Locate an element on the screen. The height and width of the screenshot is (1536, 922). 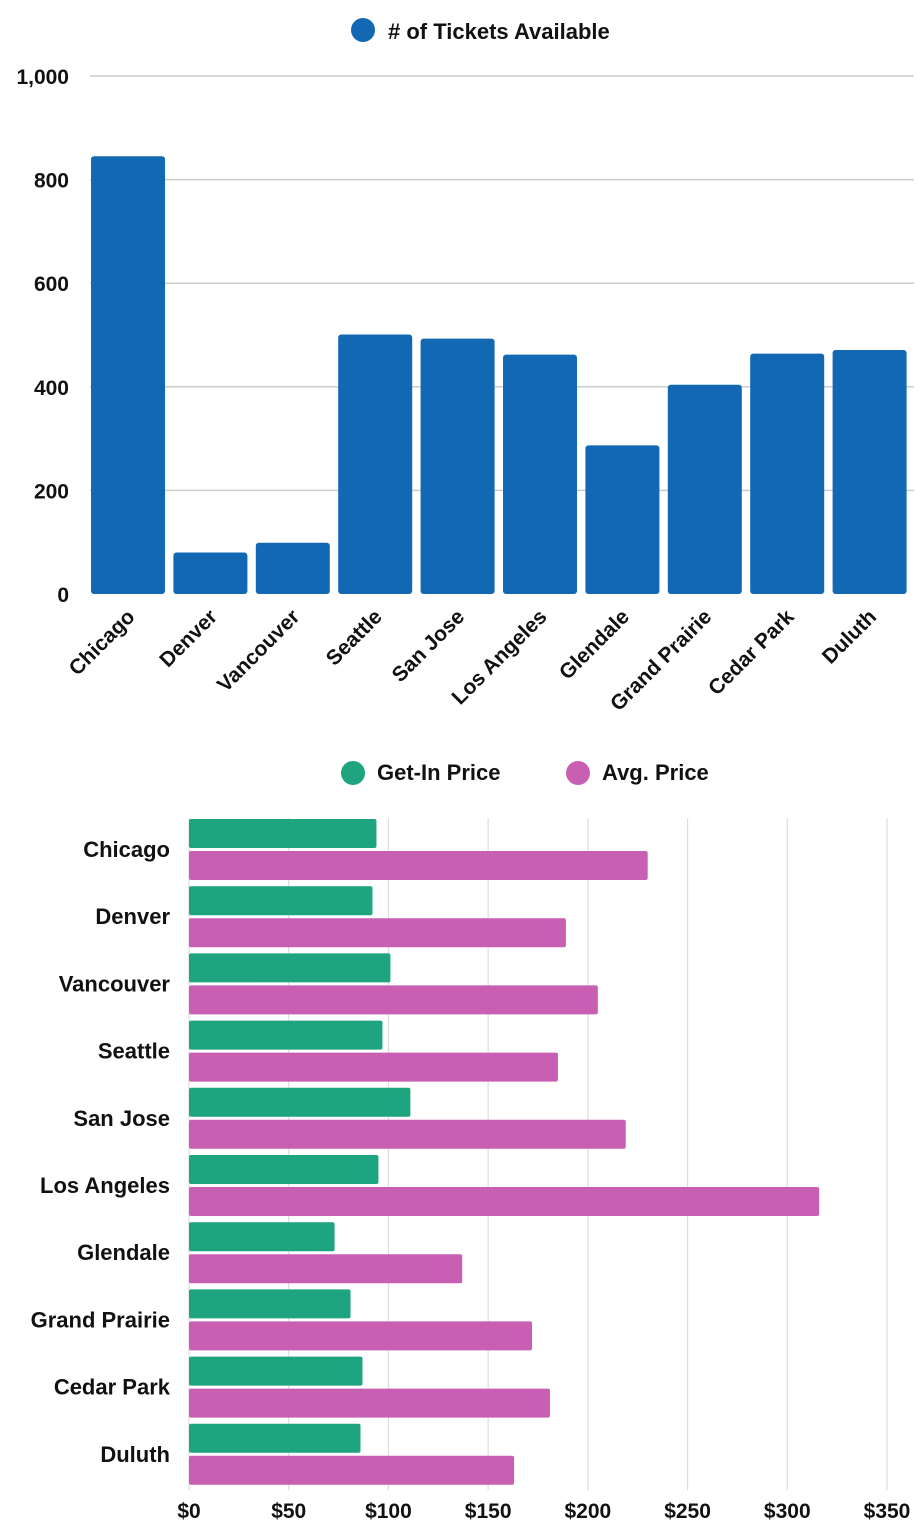
legend-label-avg: Avg. Price is located at coordinates (655, 772).